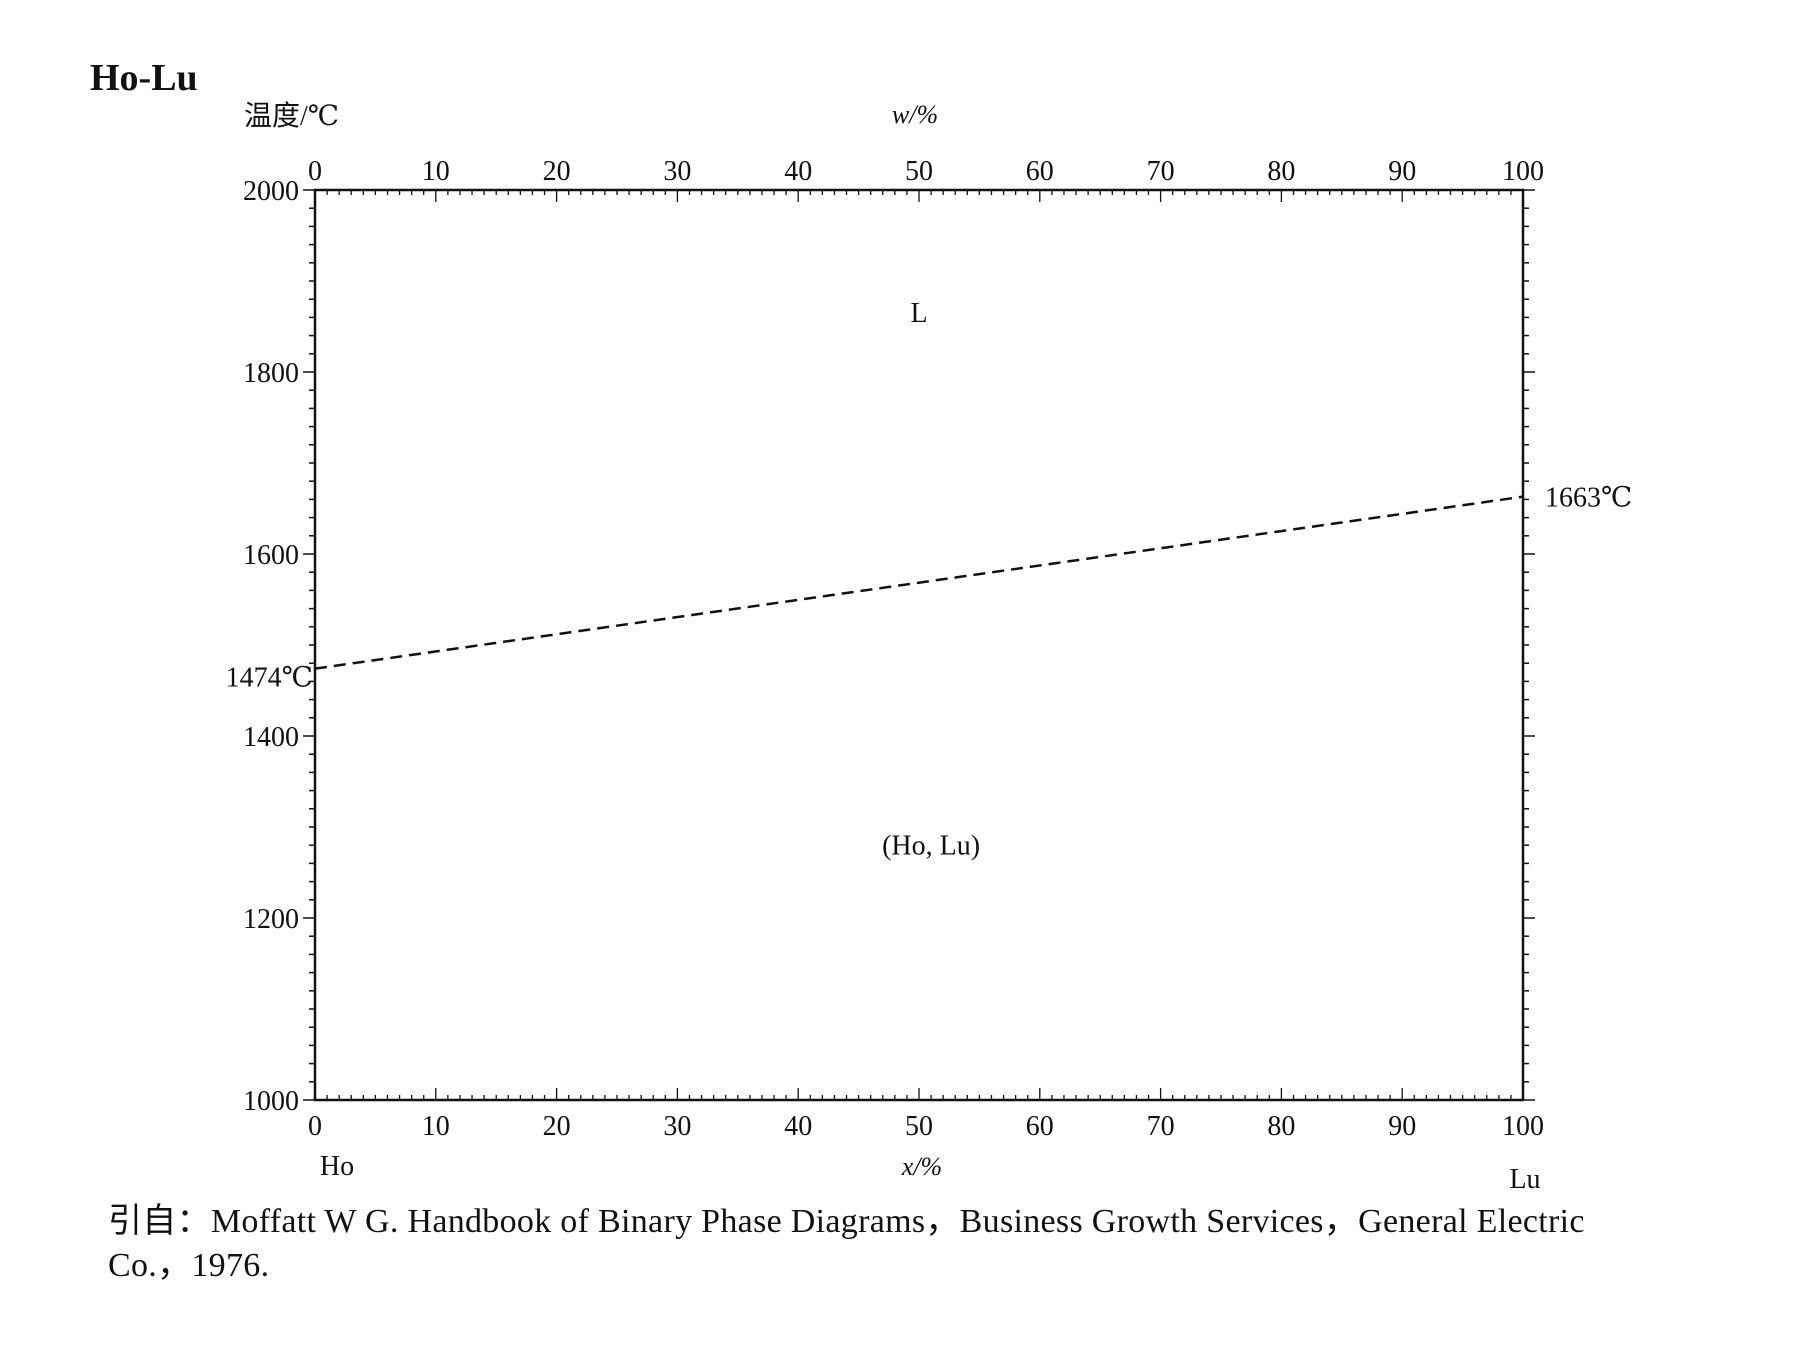 This screenshot has height=1346, width=1795. Describe the element at coordinates (919, 1126) in the screenshot. I see `x-bottom-tick-label: 50` at that location.